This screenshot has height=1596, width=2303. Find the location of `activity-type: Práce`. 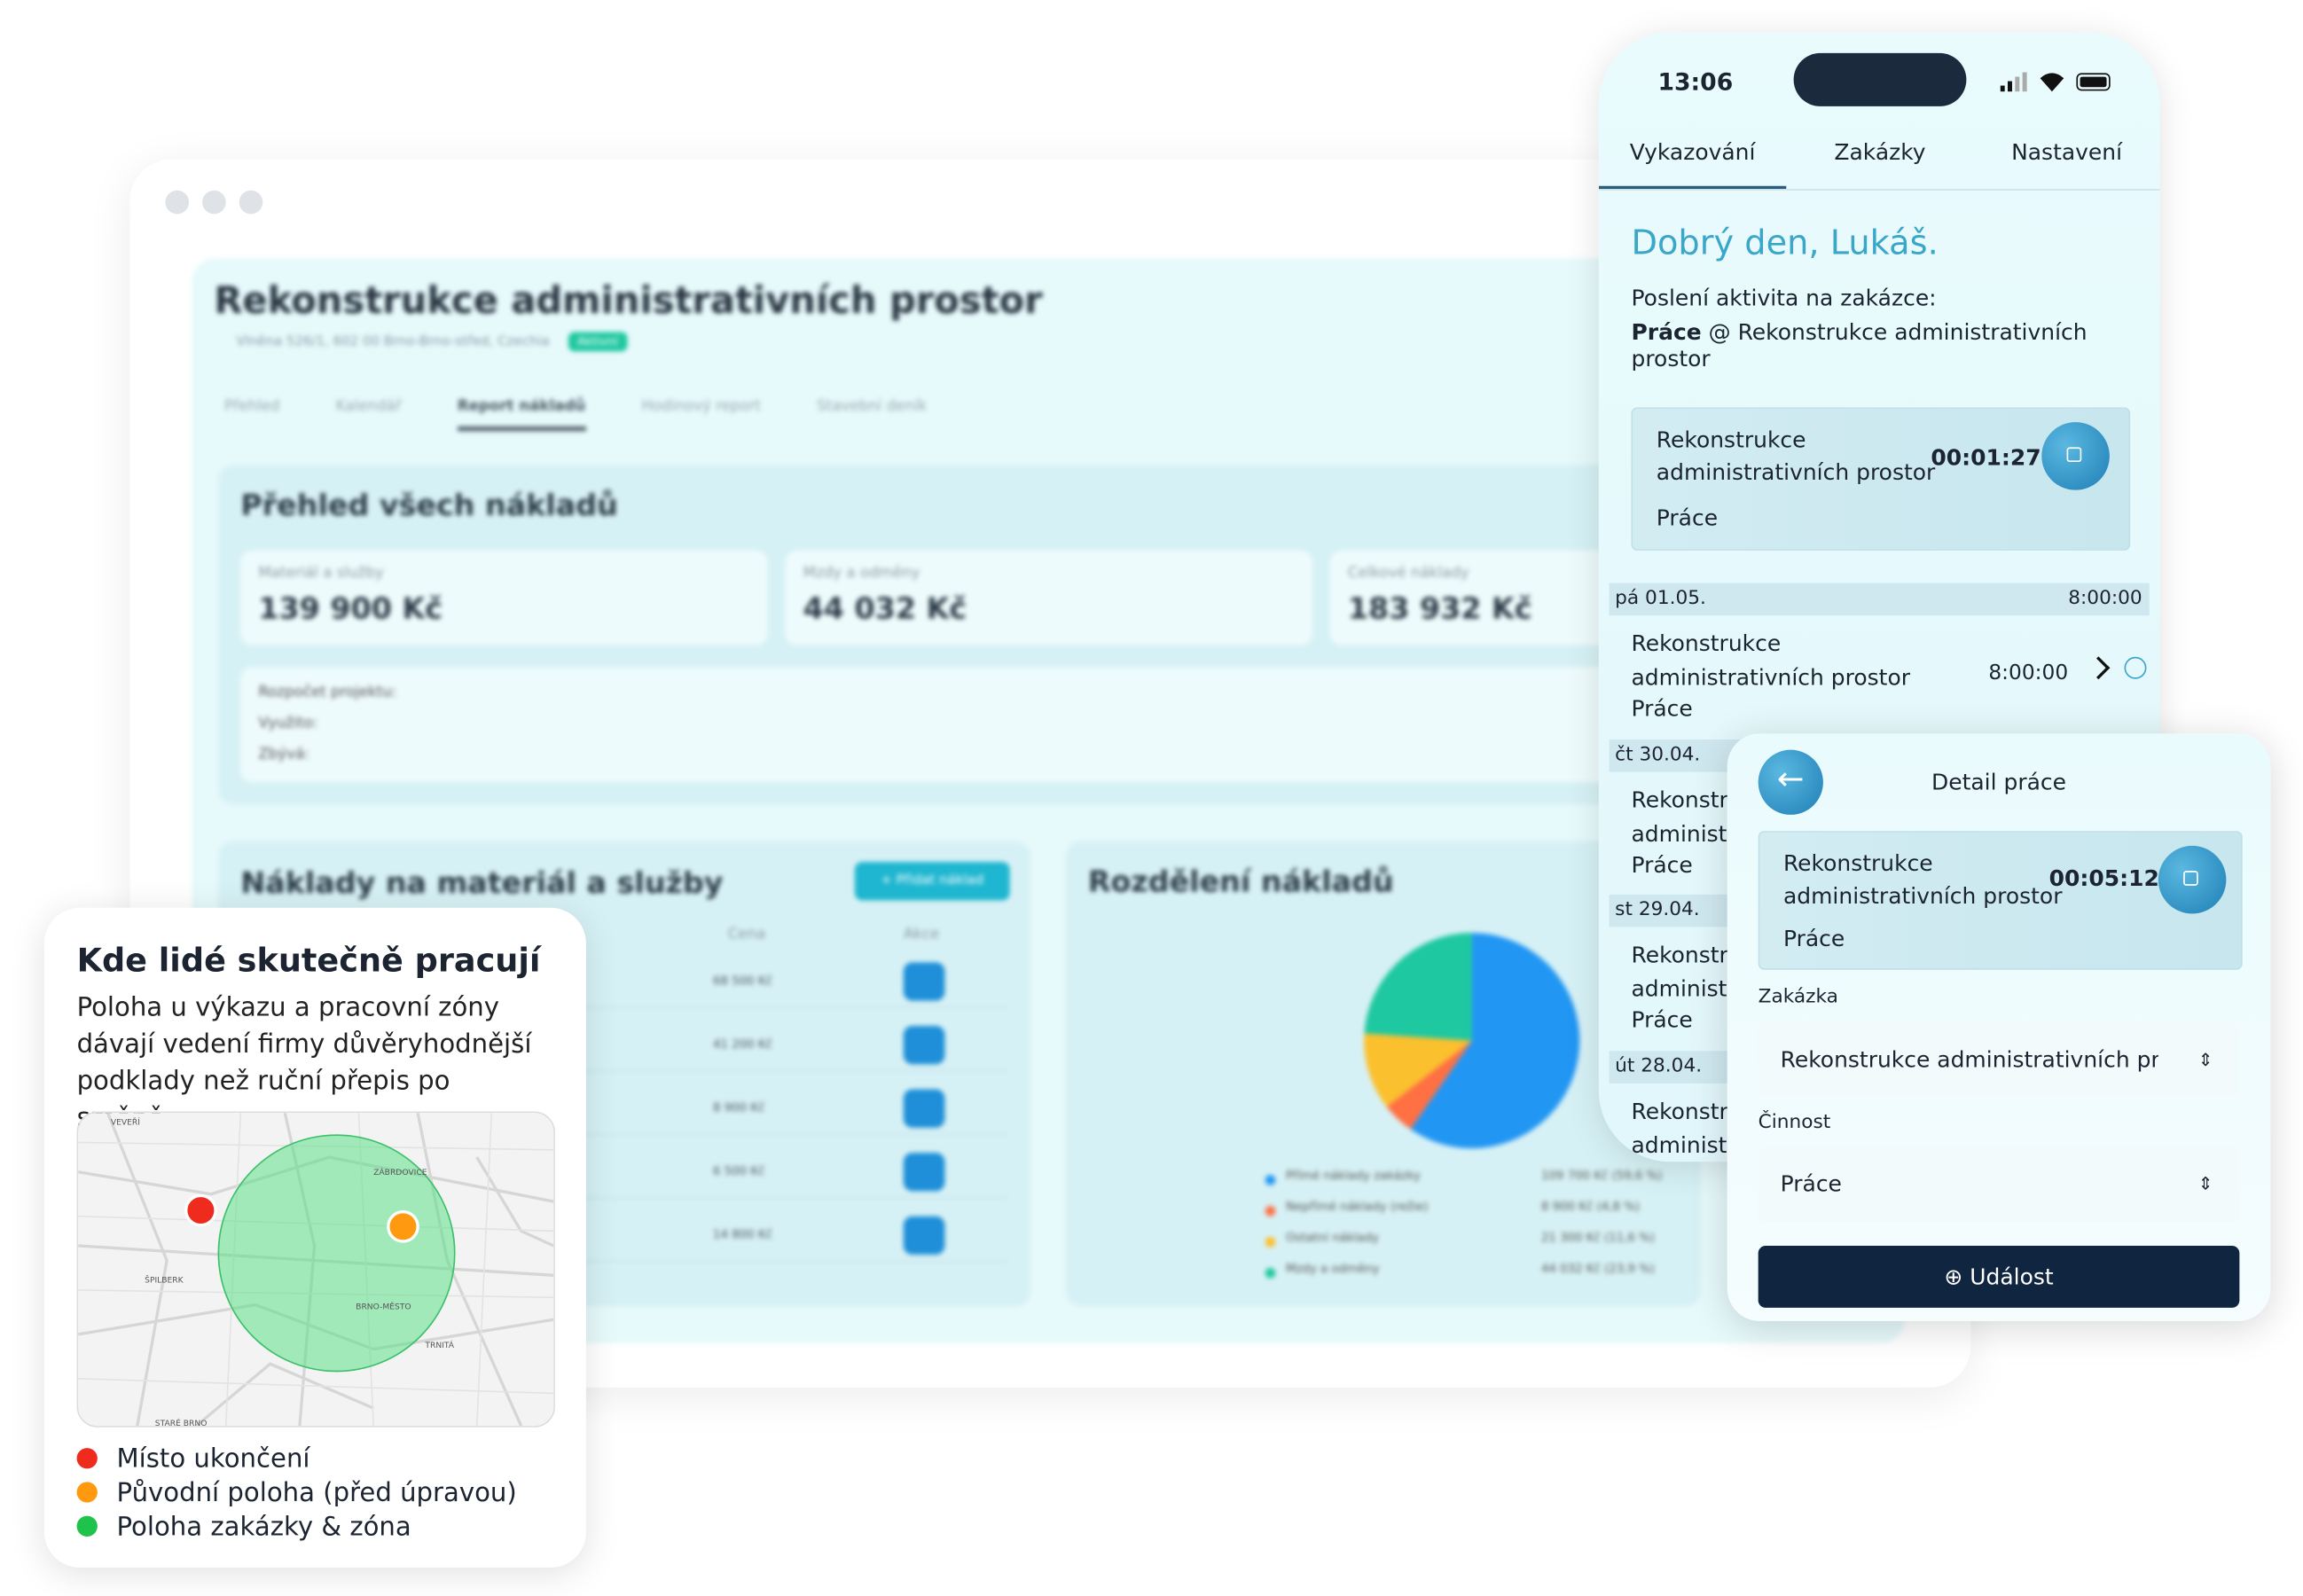

activity-type: Práce is located at coordinates (1666, 332).